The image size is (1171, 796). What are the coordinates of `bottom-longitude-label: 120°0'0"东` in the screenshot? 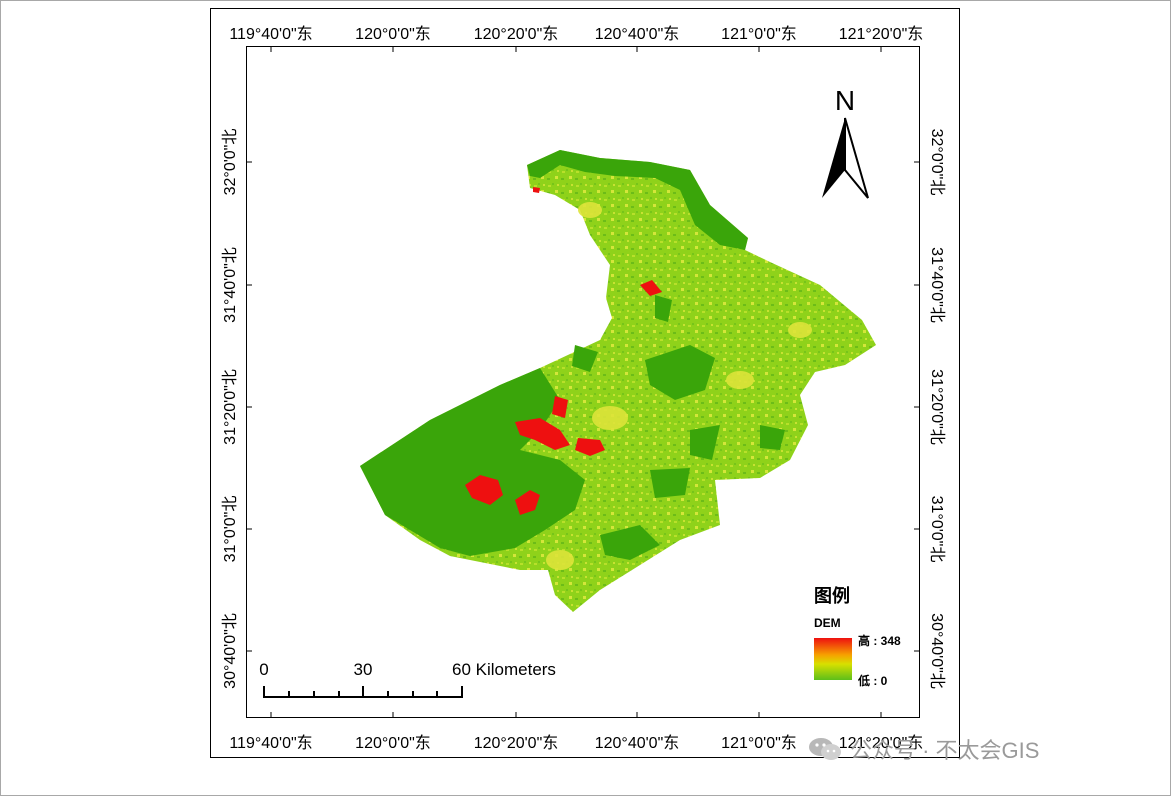 It's located at (393, 743).